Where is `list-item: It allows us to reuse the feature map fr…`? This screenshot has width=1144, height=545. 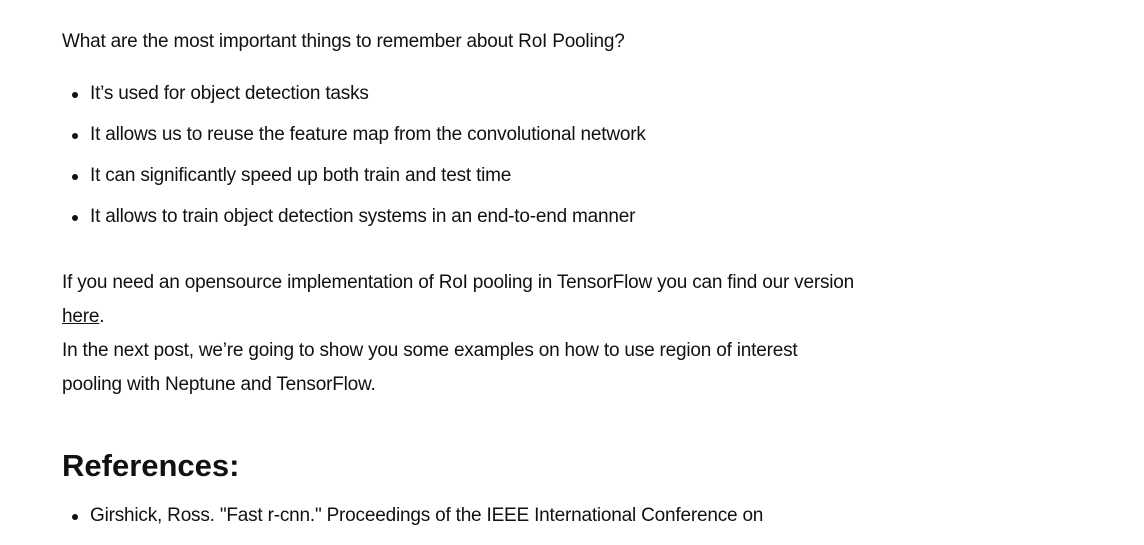 list-item: It allows us to reuse the feature map fr… is located at coordinates (354, 143).